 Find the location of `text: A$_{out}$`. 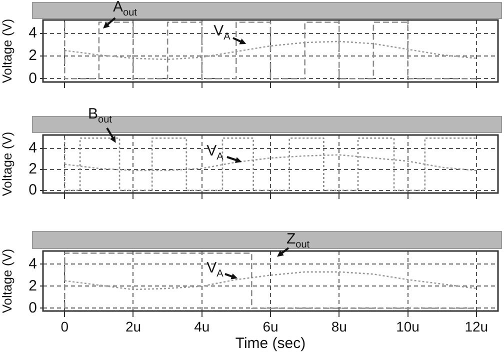

text: A$_{out}$ is located at coordinates (125, 9).